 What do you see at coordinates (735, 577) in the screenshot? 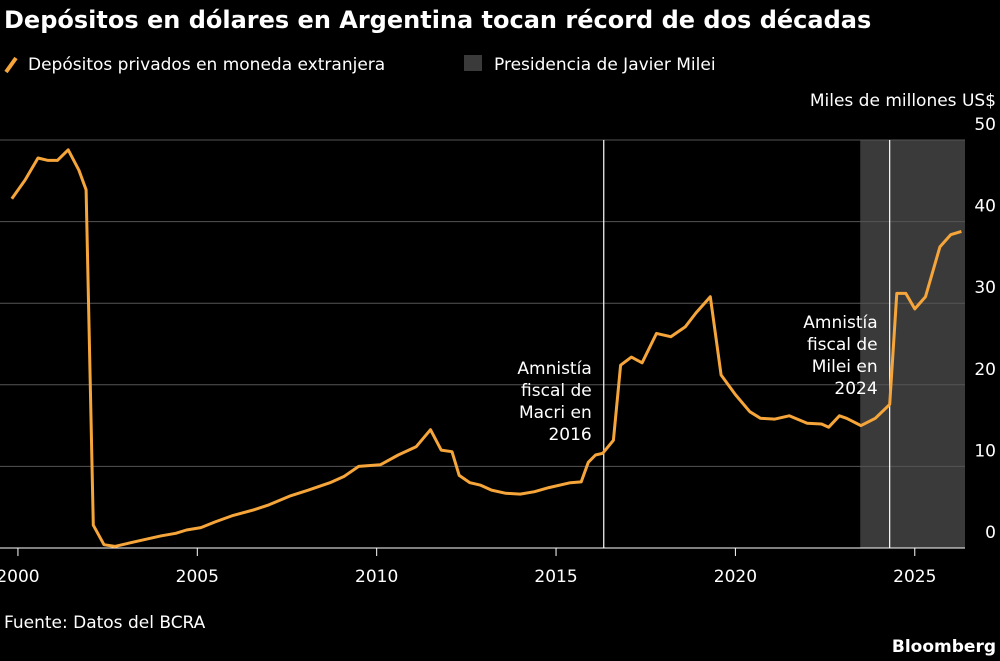
I see `x-tick-label: 2020` at bounding box center [735, 577].